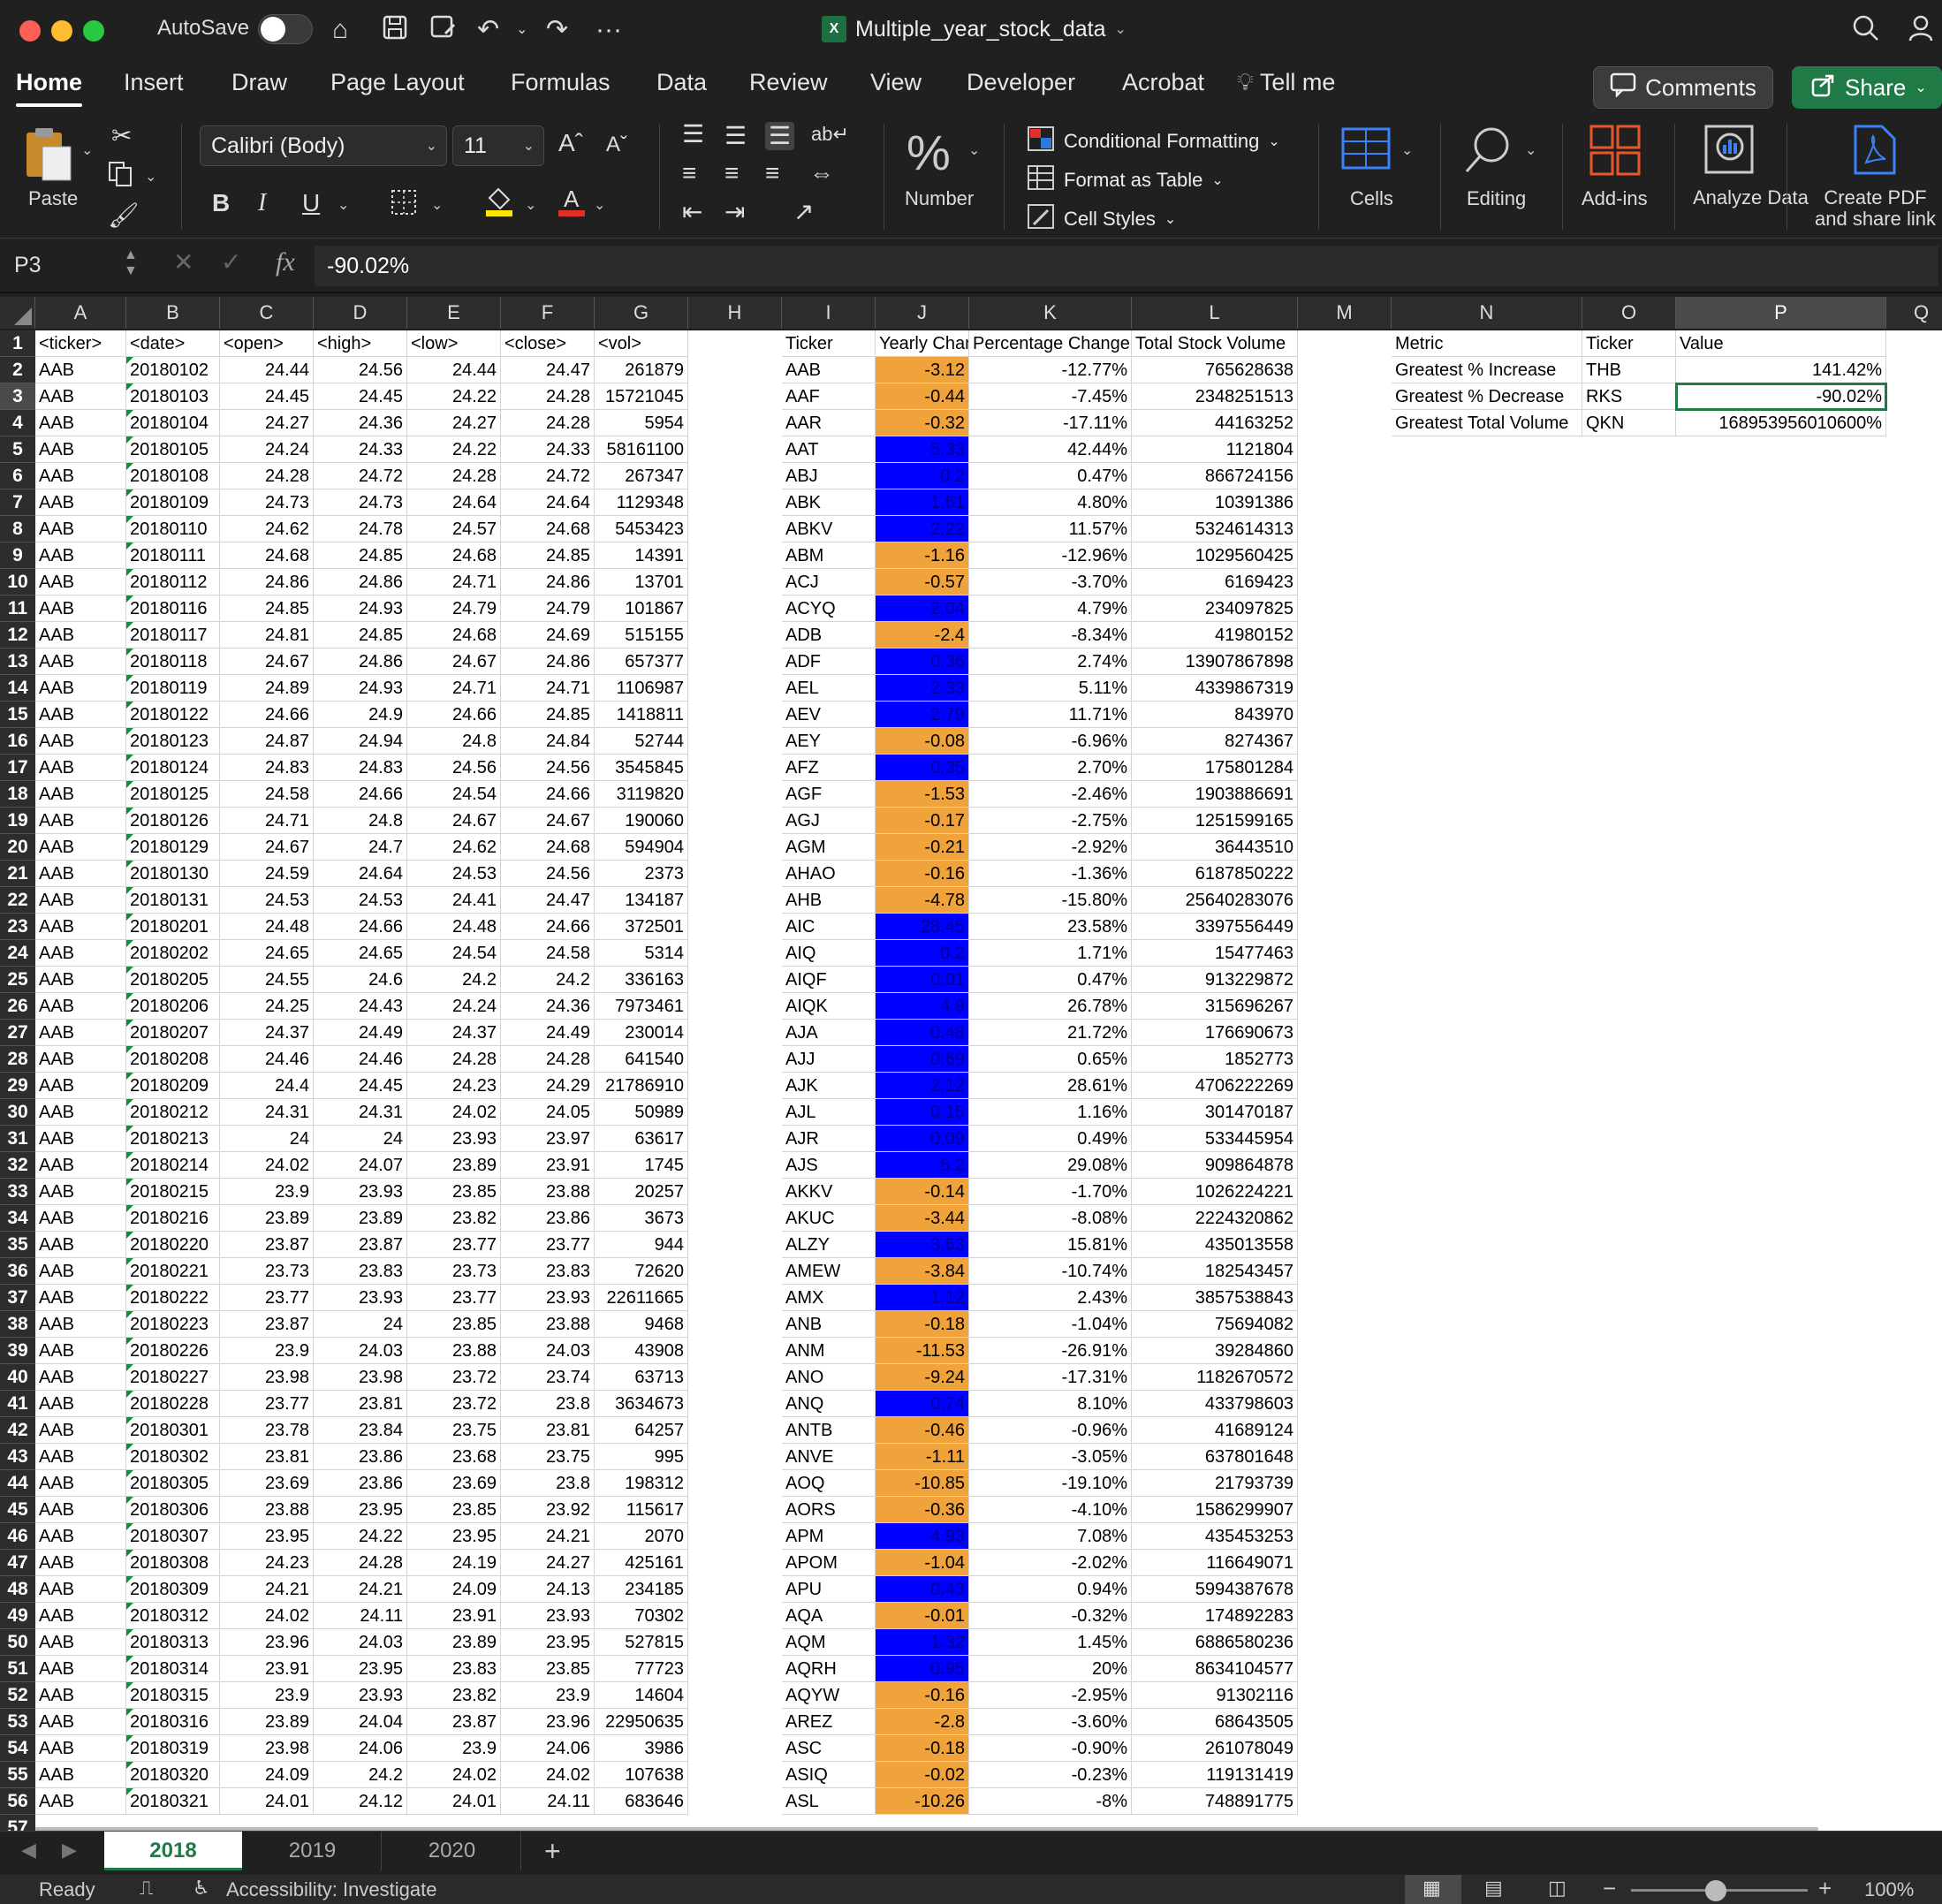 The width and height of the screenshot is (1942, 1904). I want to click on cell-B25: 20180205, so click(173, 980).